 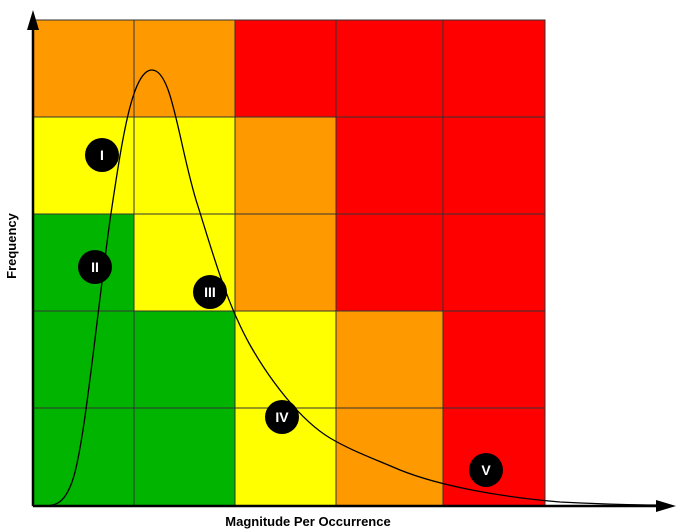 I want to click on grid-cell-r1-c5, so click(x=494, y=68).